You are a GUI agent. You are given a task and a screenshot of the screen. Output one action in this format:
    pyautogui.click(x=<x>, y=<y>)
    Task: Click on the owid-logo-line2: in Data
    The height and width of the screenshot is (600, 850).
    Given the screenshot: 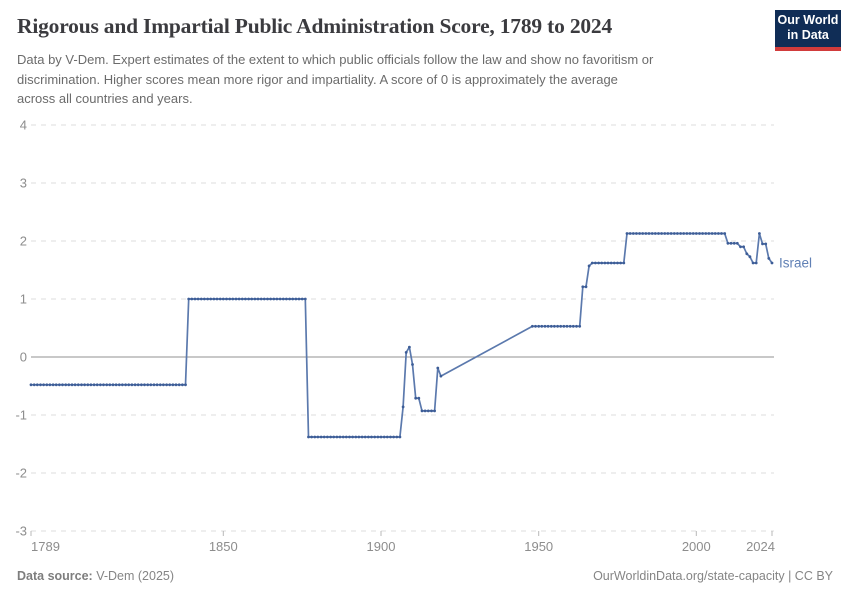 What is the action you would take?
    pyautogui.click(x=808, y=35)
    